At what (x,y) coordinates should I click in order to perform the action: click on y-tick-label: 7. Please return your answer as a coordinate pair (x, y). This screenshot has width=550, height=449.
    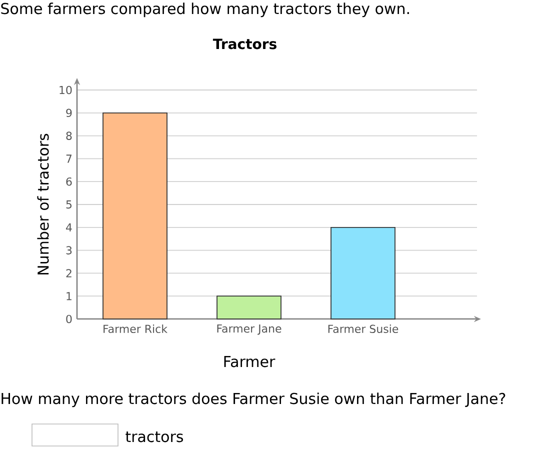
    Looking at the image, I should click on (69, 158).